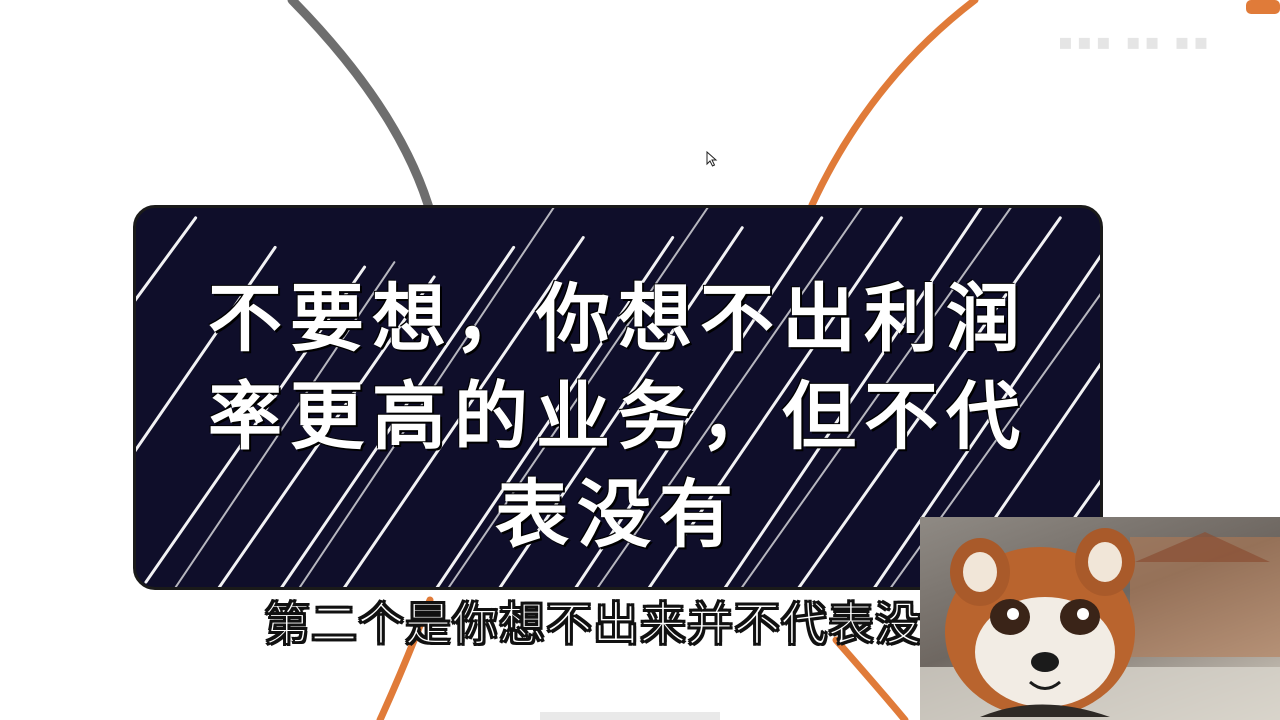 Image resolution: width=1280 pixels, height=720 pixels. What do you see at coordinates (405, 658) in the screenshot?
I see `orange-arc-bottom-left` at bounding box center [405, 658].